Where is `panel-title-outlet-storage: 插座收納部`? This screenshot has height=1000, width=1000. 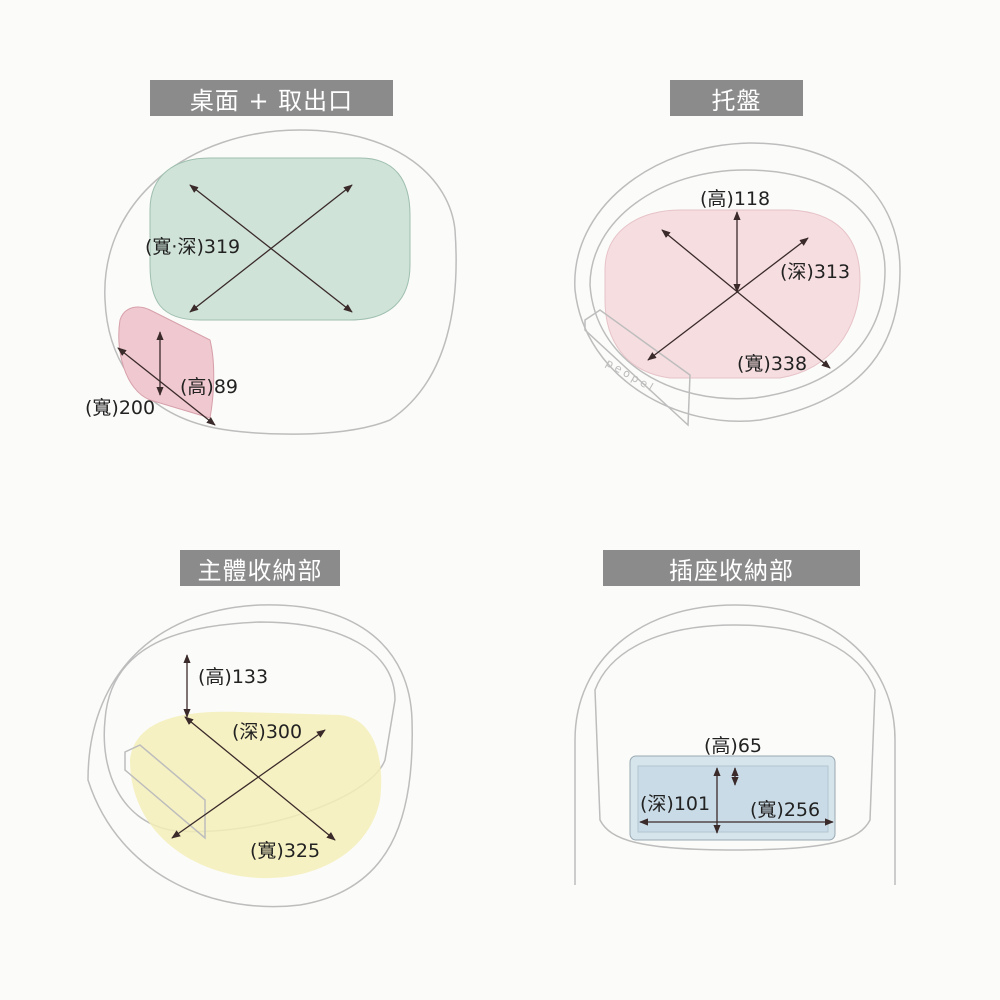
panel-title-outlet-storage: 插座收納部 is located at coordinates (731, 568).